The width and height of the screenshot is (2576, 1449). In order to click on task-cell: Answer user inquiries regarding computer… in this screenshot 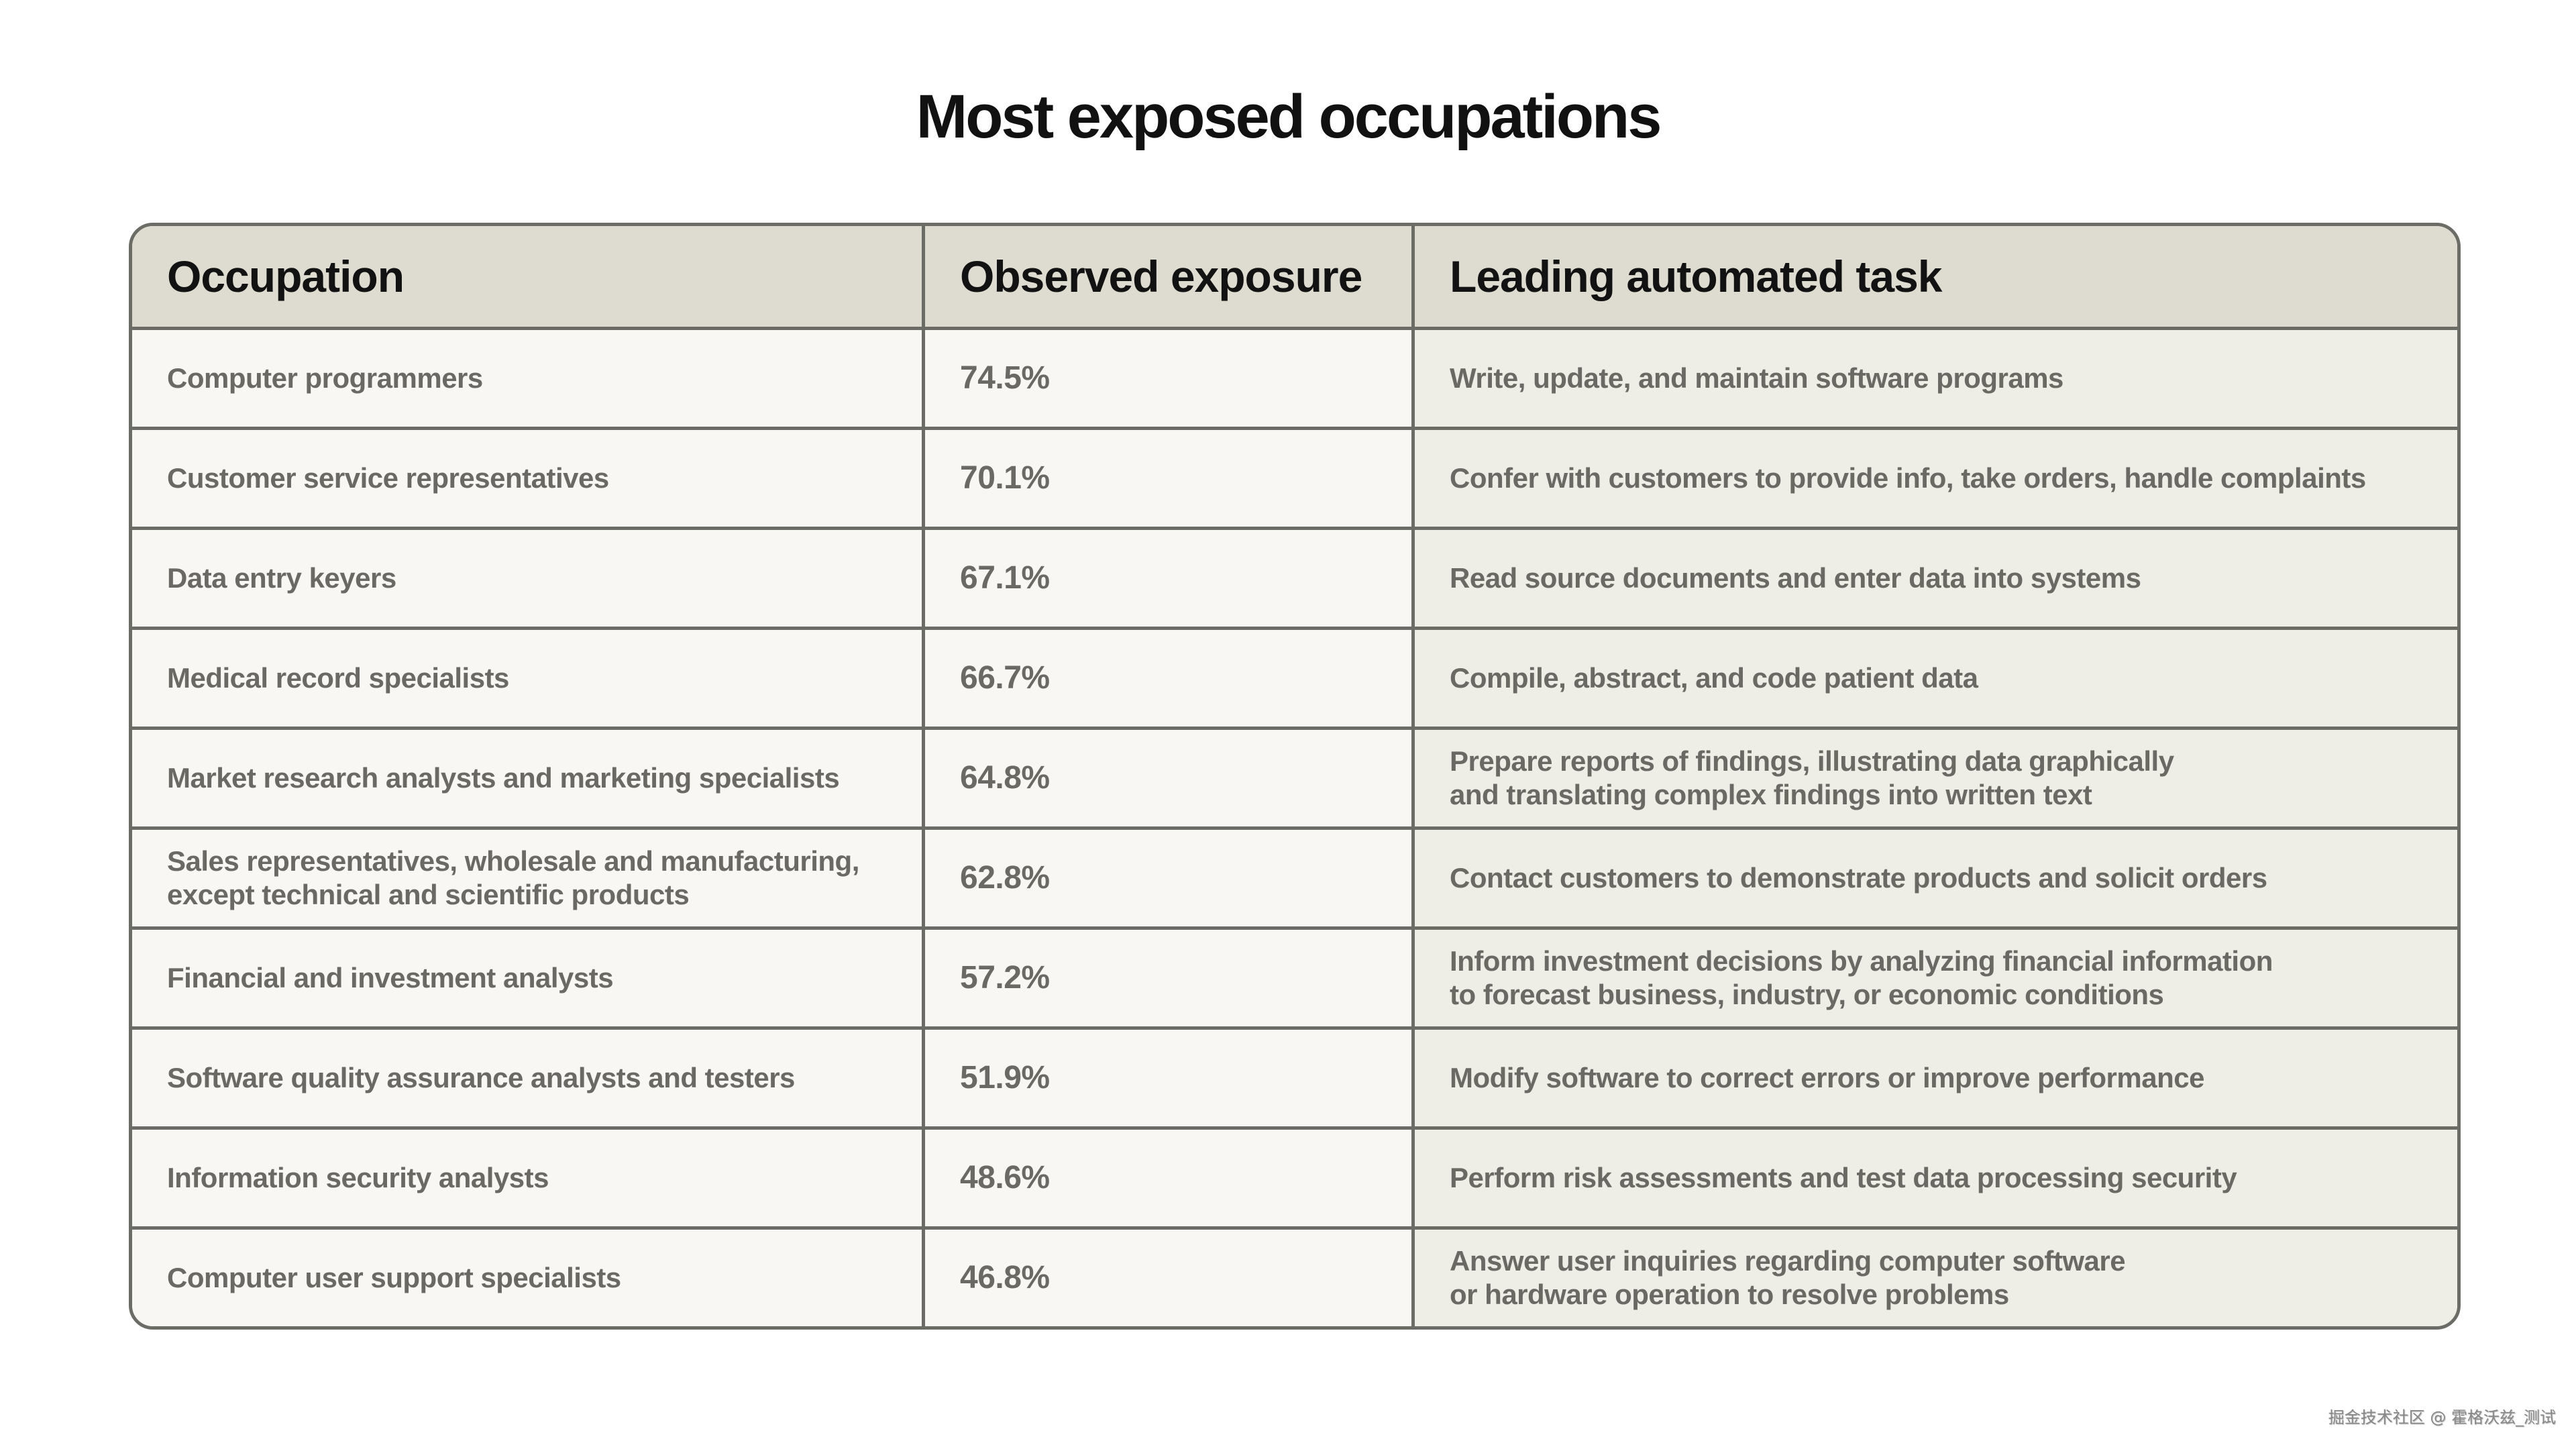, I will do `click(1936, 1276)`.